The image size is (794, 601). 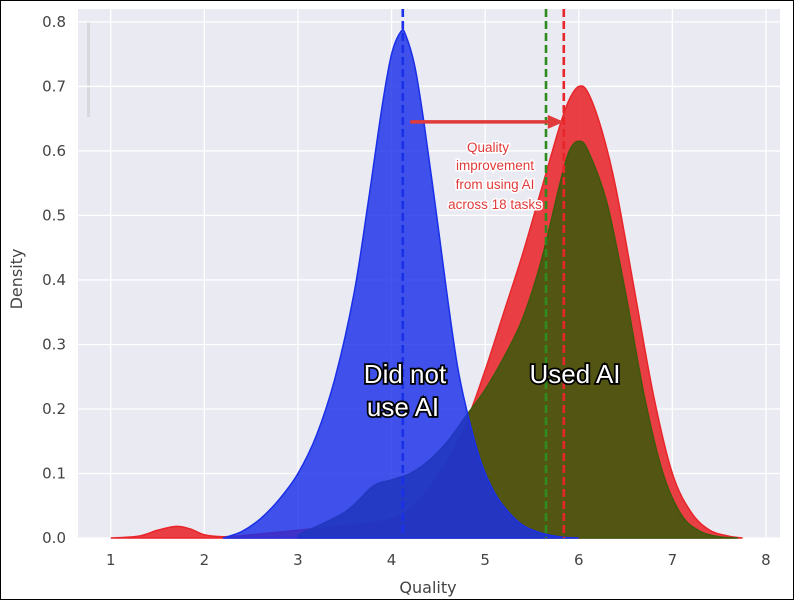 I want to click on x-tick-label: 7, so click(x=673, y=560).